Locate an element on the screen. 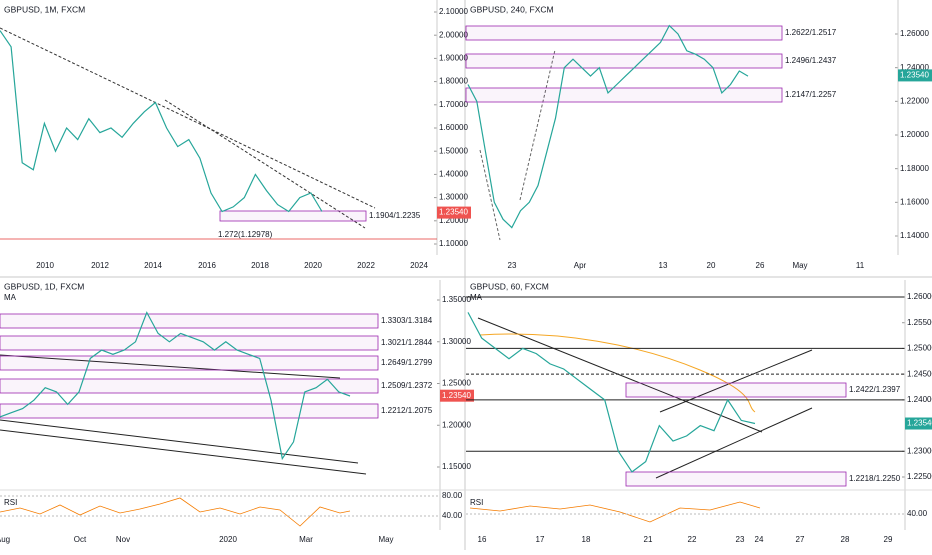 Image resolution: width=932 pixels, height=555 pixels. time-label: 2010 is located at coordinates (45, 265).